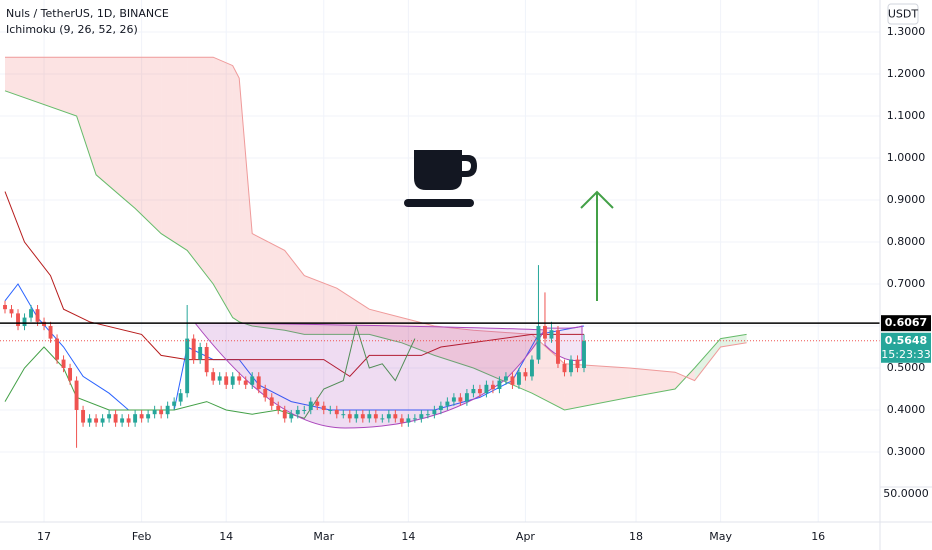  Describe the element at coordinates (906, 157) in the screenshot. I see `y-tick-label: 1.0000` at that location.